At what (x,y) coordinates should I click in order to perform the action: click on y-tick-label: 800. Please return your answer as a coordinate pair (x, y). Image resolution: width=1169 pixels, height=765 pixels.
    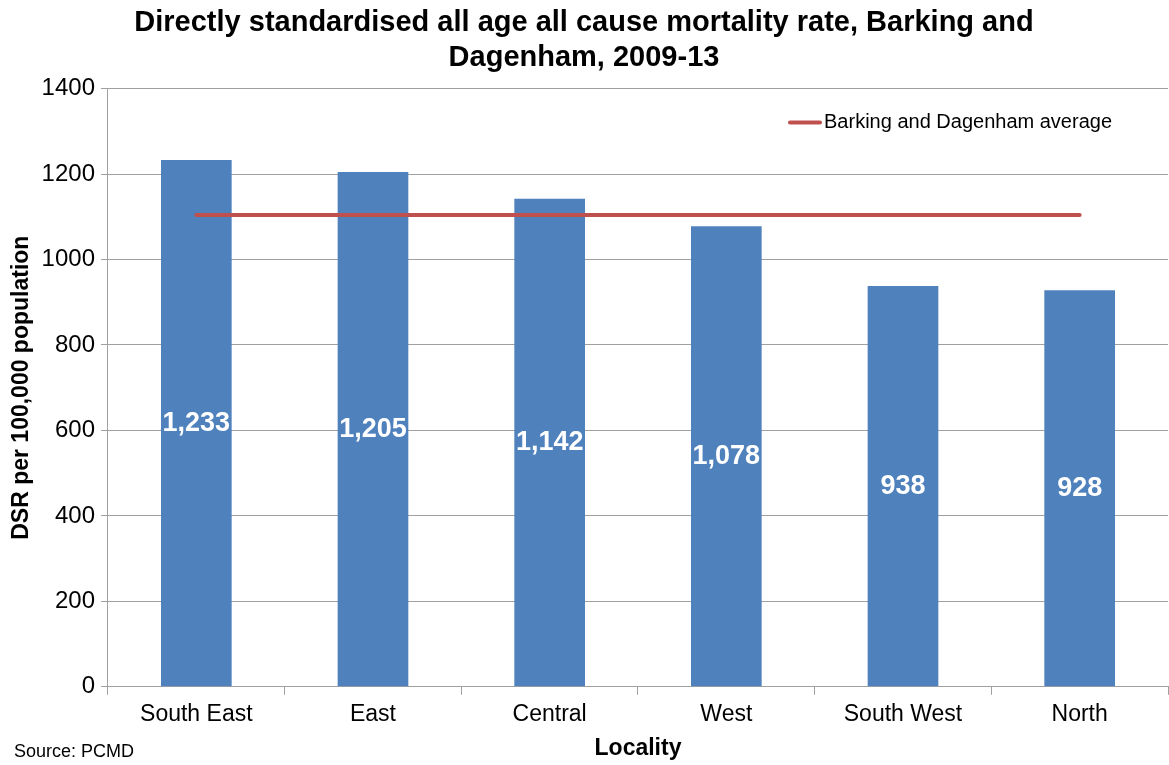
    Looking at the image, I should click on (74, 343).